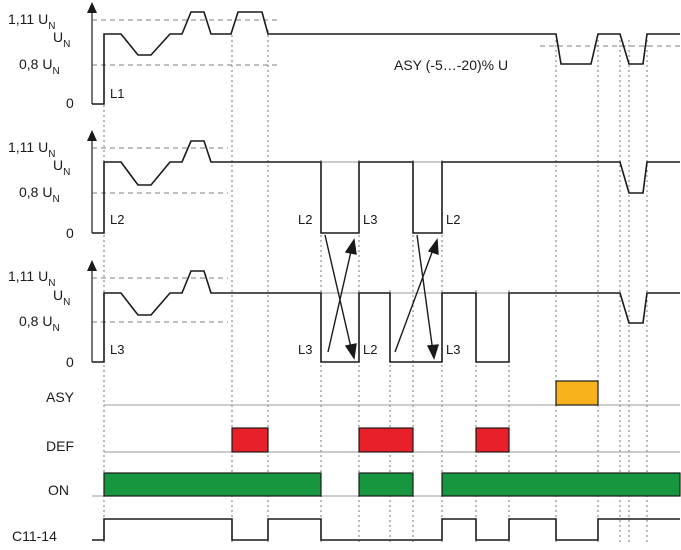 The image size is (681, 550). What do you see at coordinates (60, 397) in the screenshot?
I see `row-label-asy: ASY` at bounding box center [60, 397].